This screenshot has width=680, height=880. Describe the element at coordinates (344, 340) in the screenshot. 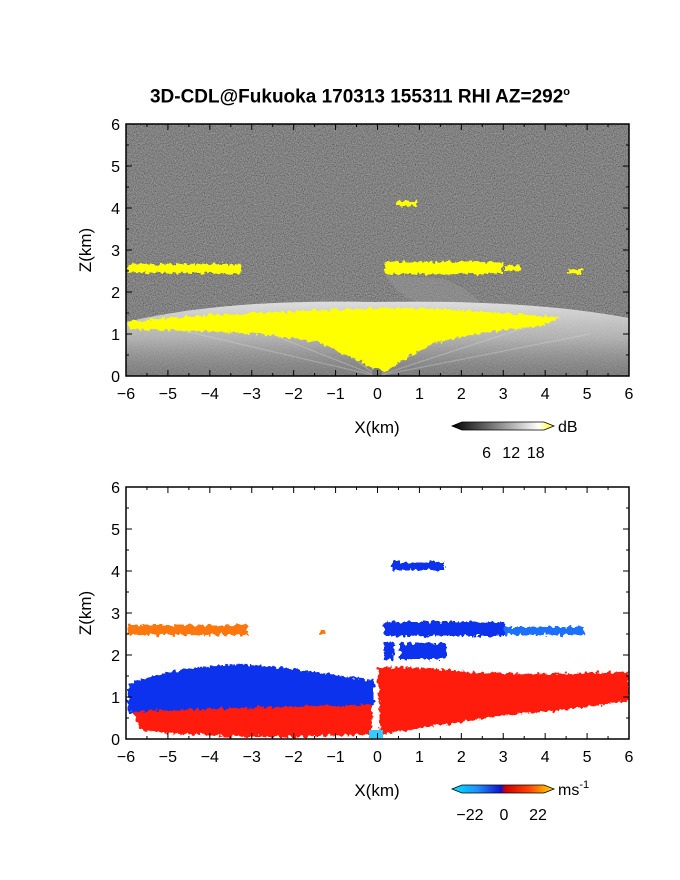

I see `snr-boundary-echo` at that location.